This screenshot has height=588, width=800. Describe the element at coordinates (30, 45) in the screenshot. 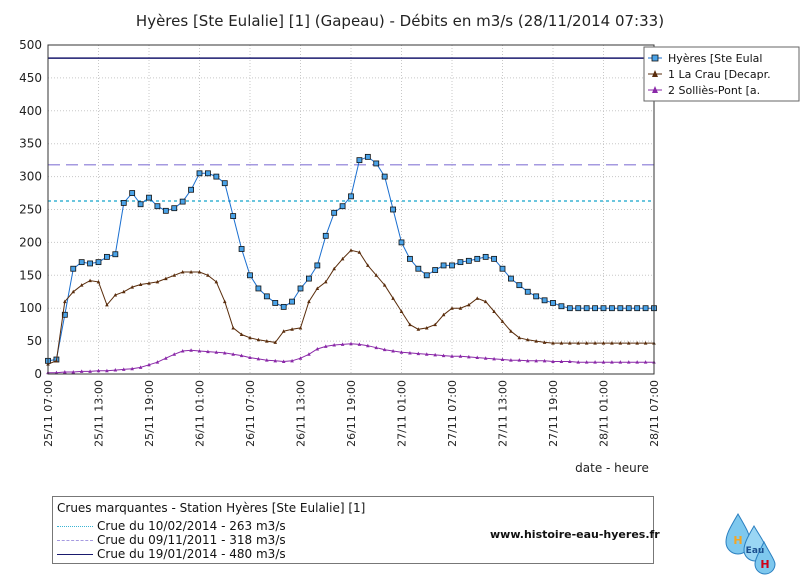

I see `y-tick-label: 500` at that location.